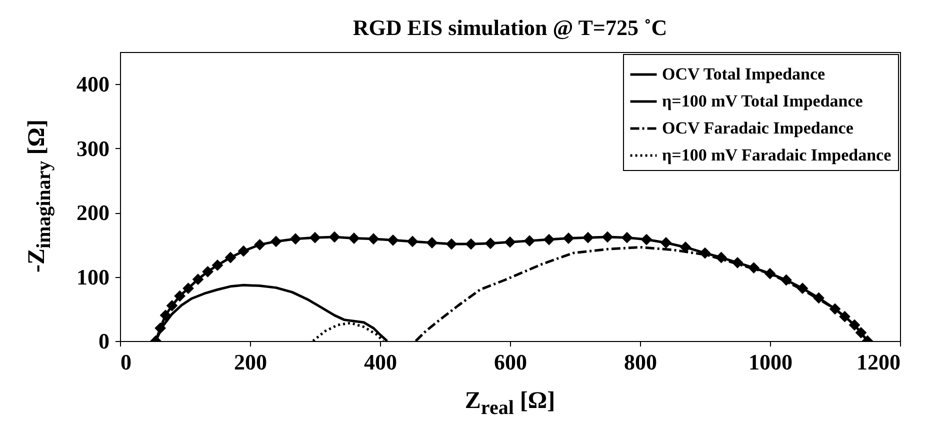  Describe the element at coordinates (744, 74) in the screenshot. I see `legend-label: OCV Total Impedance` at that location.